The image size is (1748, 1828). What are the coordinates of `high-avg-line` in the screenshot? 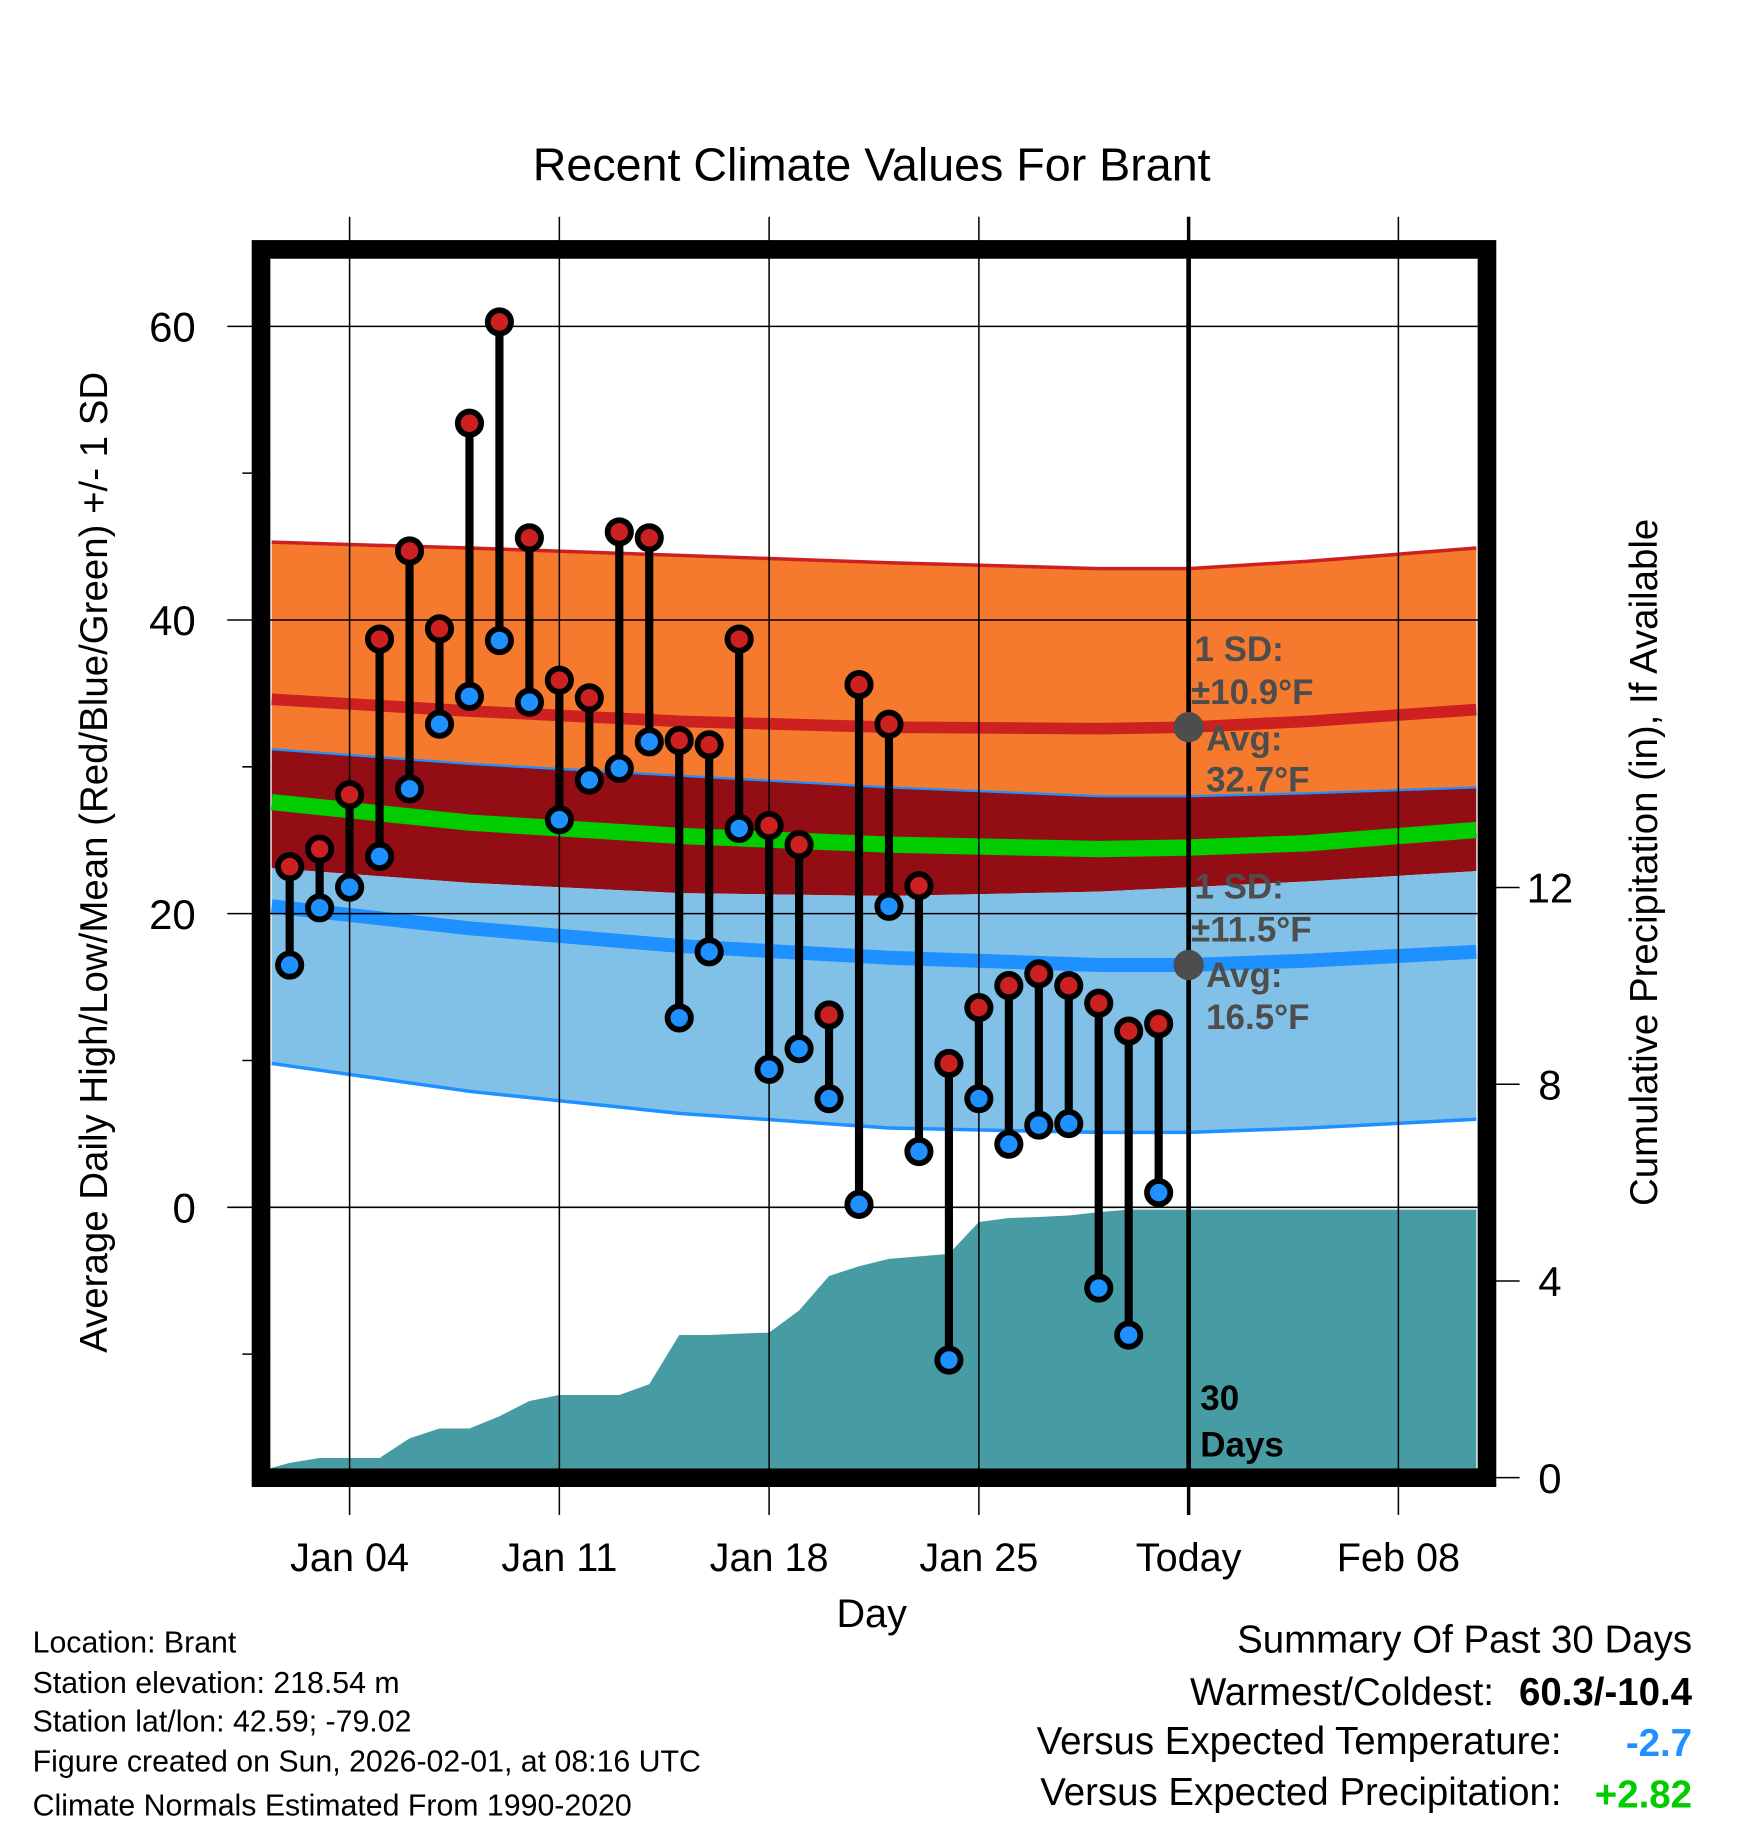 It's located at (874, 714).